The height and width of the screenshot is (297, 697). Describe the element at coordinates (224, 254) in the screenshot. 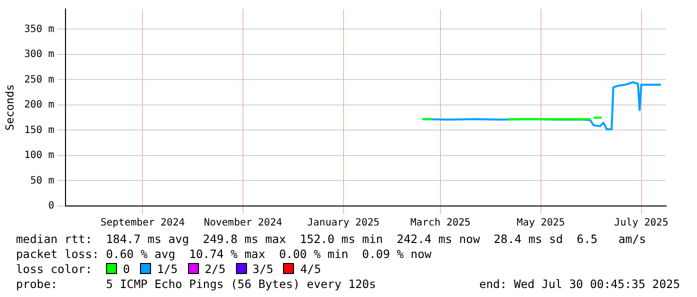

I see `text: packet loss: 0.60 % avg 10.74 % max 0.00 % min 0.09 % now` at that location.